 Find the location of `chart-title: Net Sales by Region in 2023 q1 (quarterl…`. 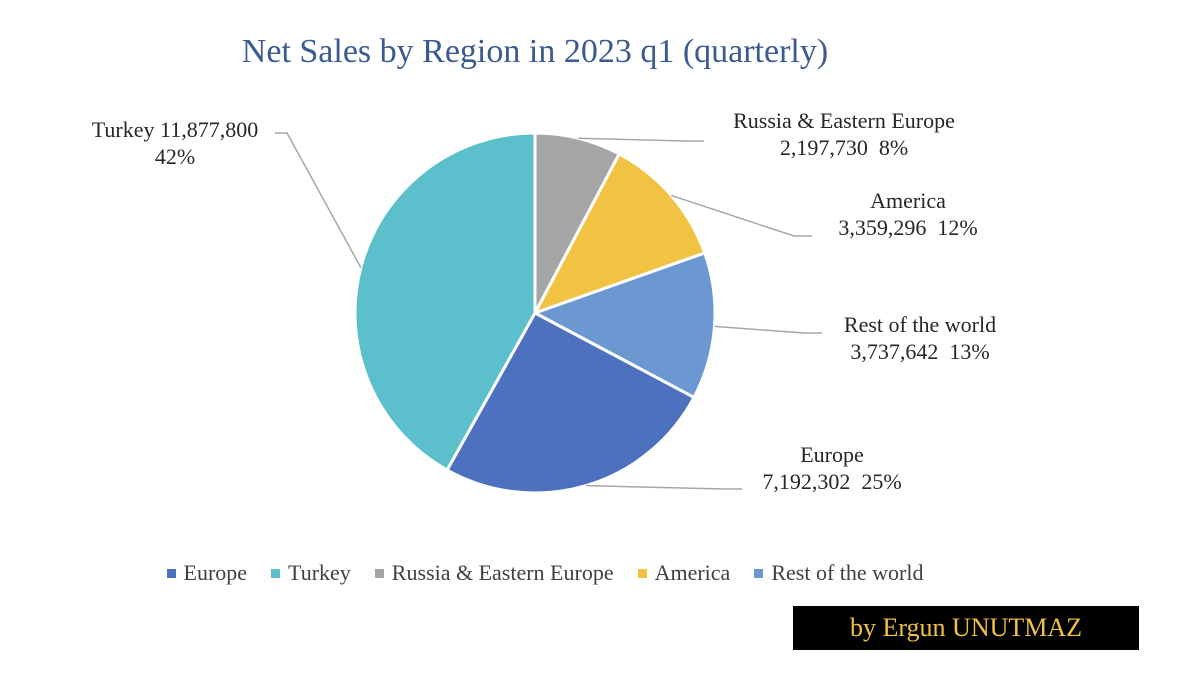

chart-title: Net Sales by Region in 2023 q1 (quarterl… is located at coordinates (535, 51).